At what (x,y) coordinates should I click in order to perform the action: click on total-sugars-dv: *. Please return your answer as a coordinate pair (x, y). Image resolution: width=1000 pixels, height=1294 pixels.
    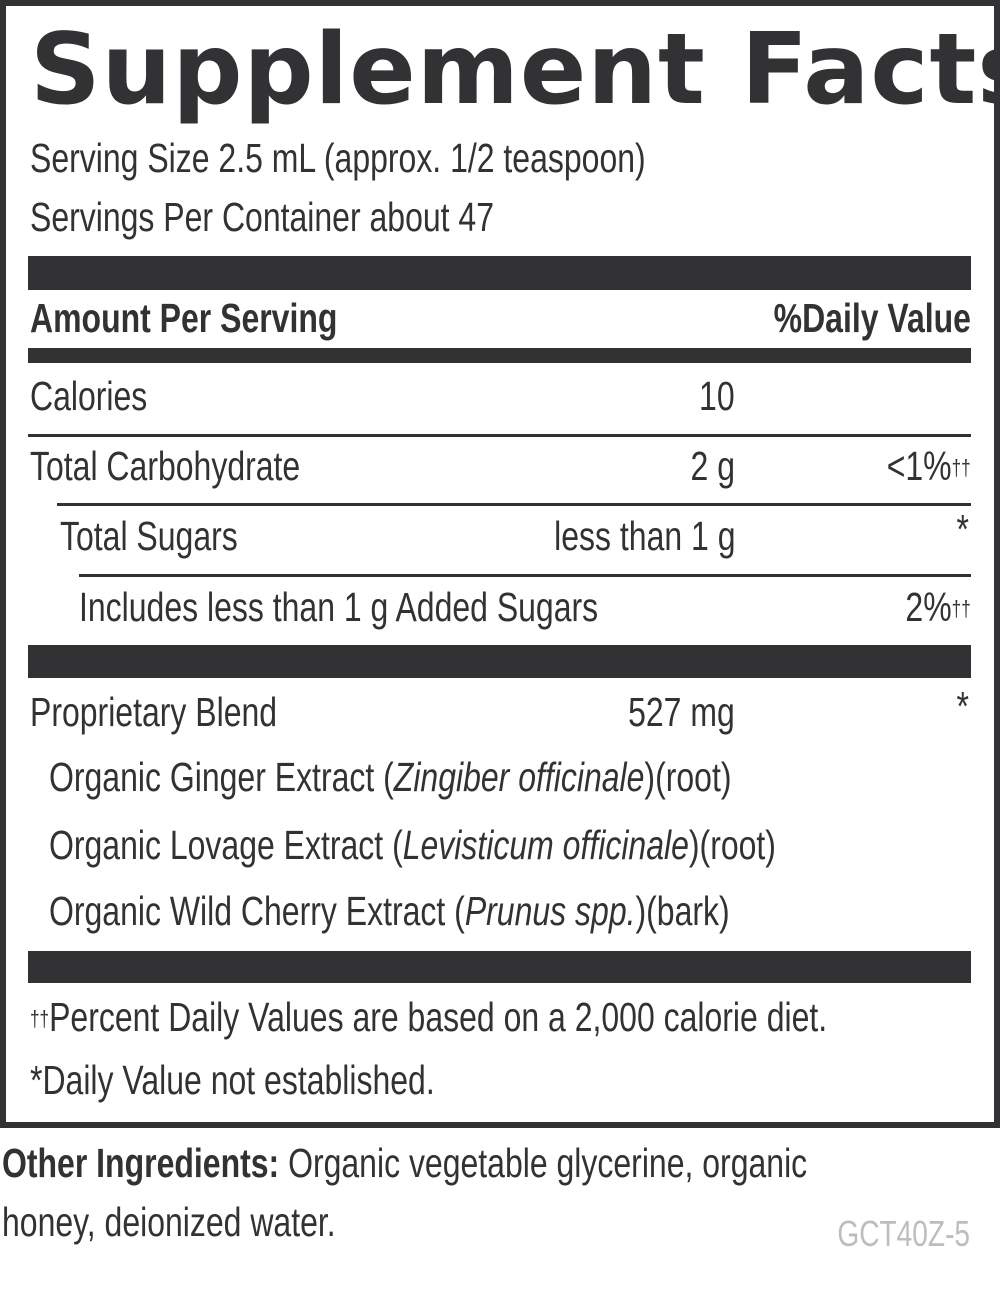
    Looking at the image, I should click on (962, 529).